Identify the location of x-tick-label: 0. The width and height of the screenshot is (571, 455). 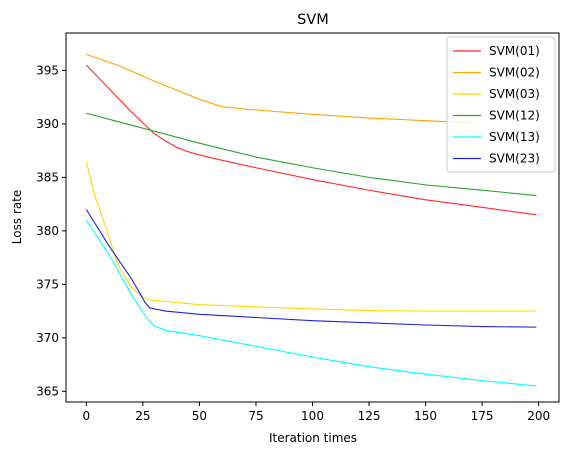
(87, 416).